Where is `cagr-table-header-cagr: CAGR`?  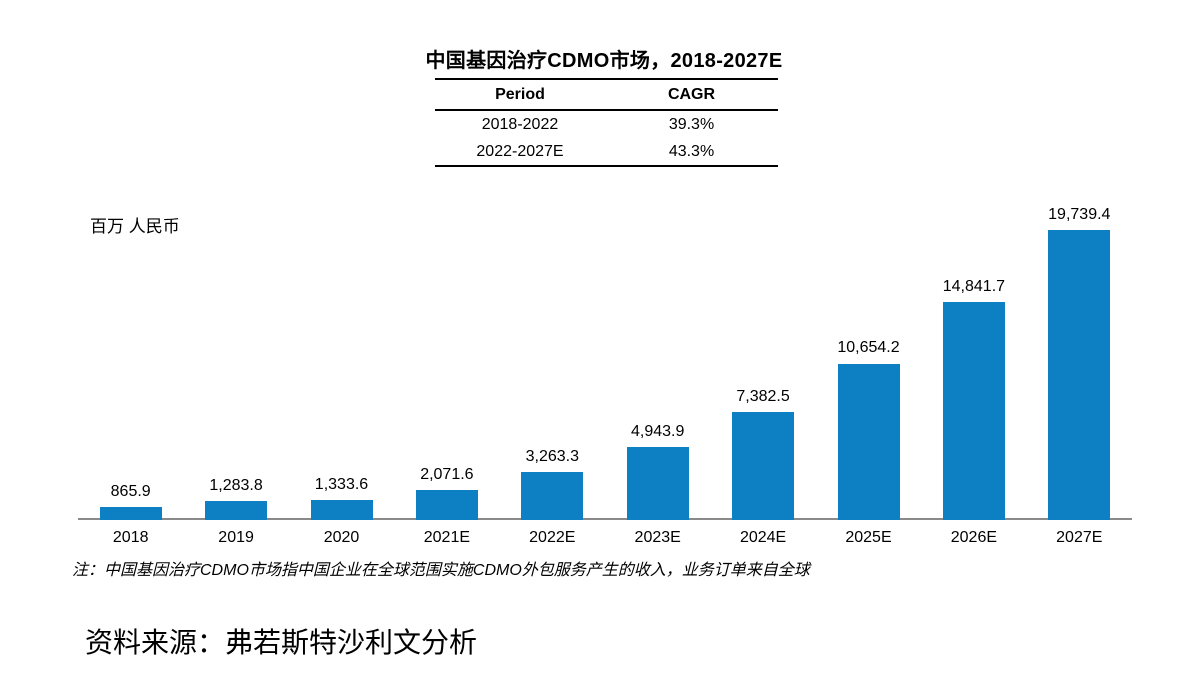 cagr-table-header-cagr: CAGR is located at coordinates (691, 94).